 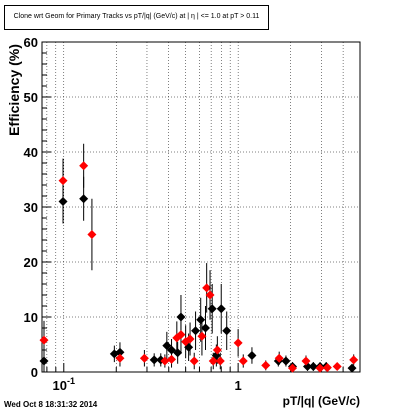 I want to click on x-tick-label-exponent: -1, so click(x=71, y=381).